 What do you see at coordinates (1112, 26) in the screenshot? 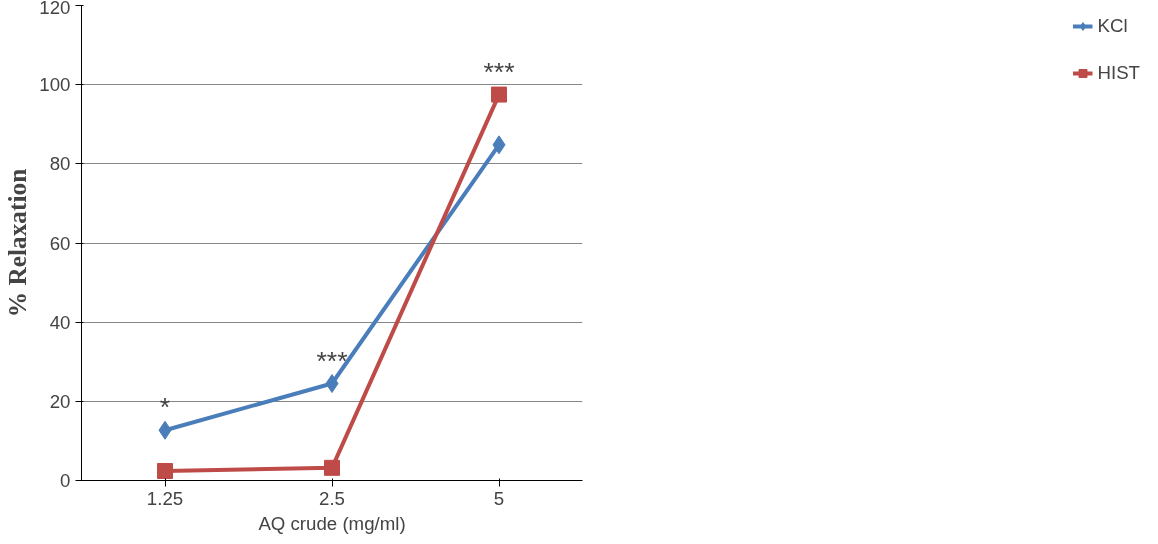
I see `legend-label: KCl` at bounding box center [1112, 26].